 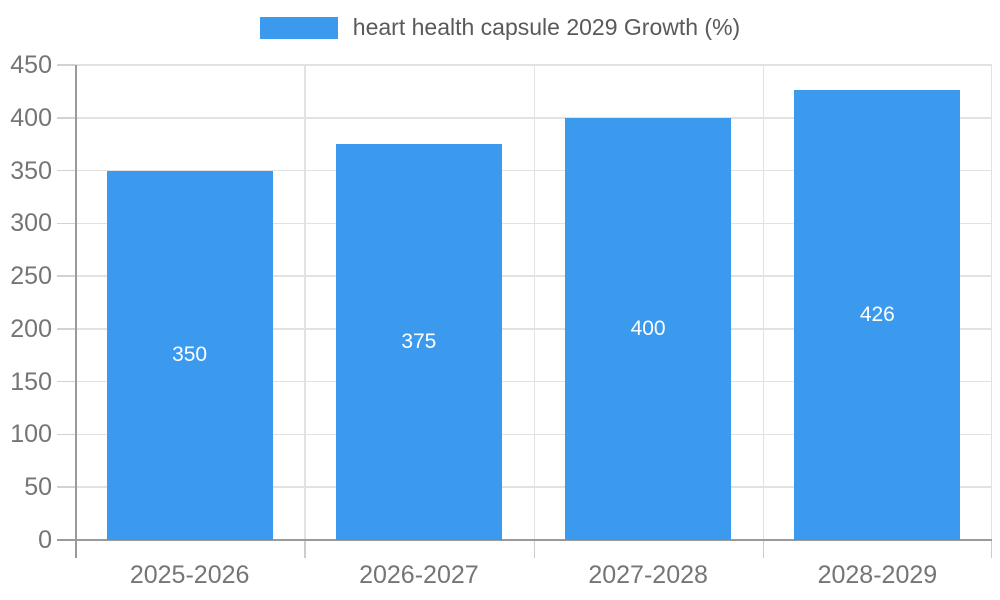 What do you see at coordinates (38, 487) in the screenshot?
I see `y-axis-label: 50` at bounding box center [38, 487].